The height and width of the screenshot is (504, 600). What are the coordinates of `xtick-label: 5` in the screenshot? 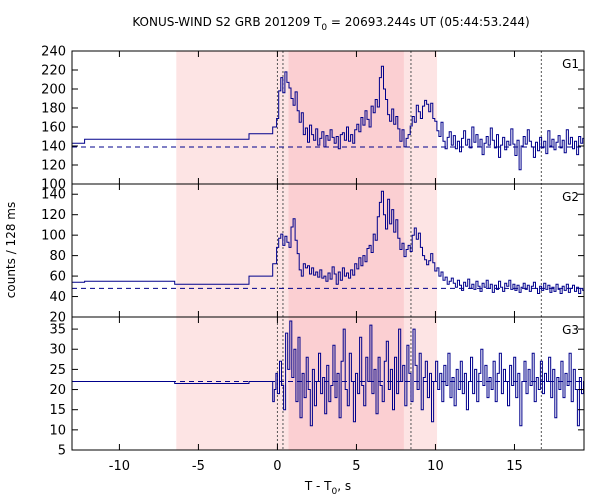 It's located at (356, 466).